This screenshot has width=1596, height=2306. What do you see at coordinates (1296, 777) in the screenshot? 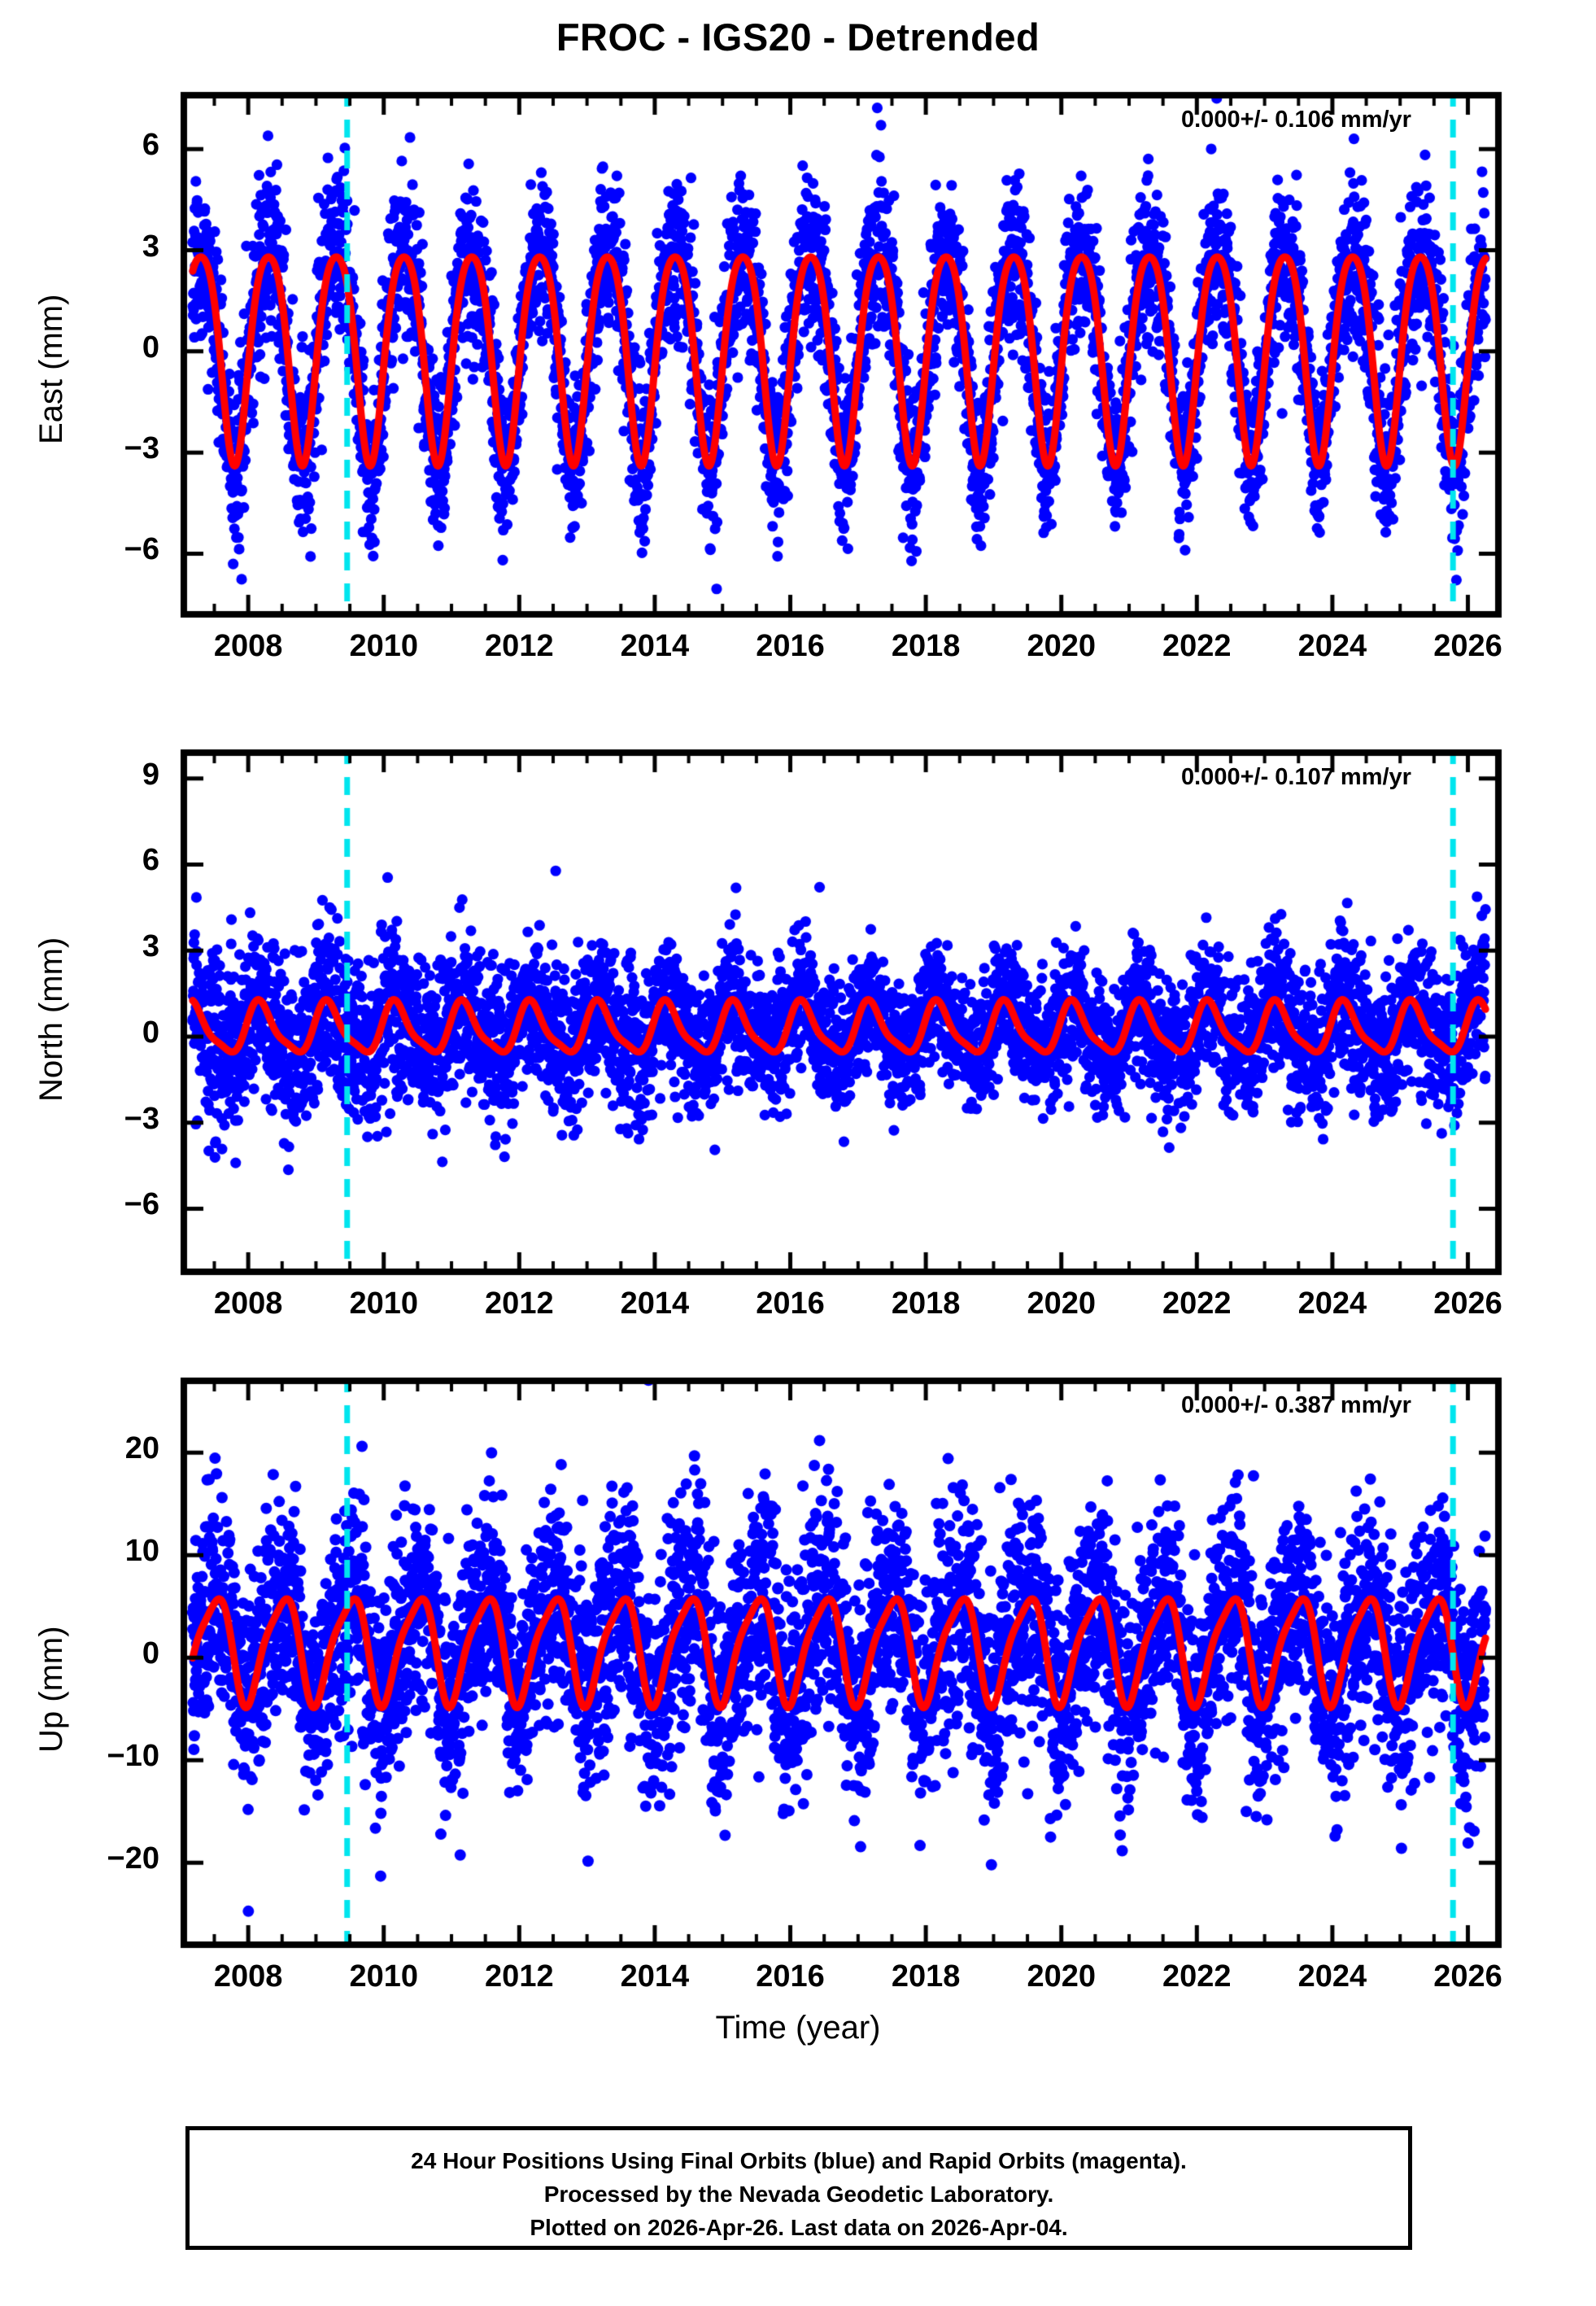
I see `rate-annotation-north: 0.000+/- 0.107 mm/yr` at bounding box center [1296, 777].